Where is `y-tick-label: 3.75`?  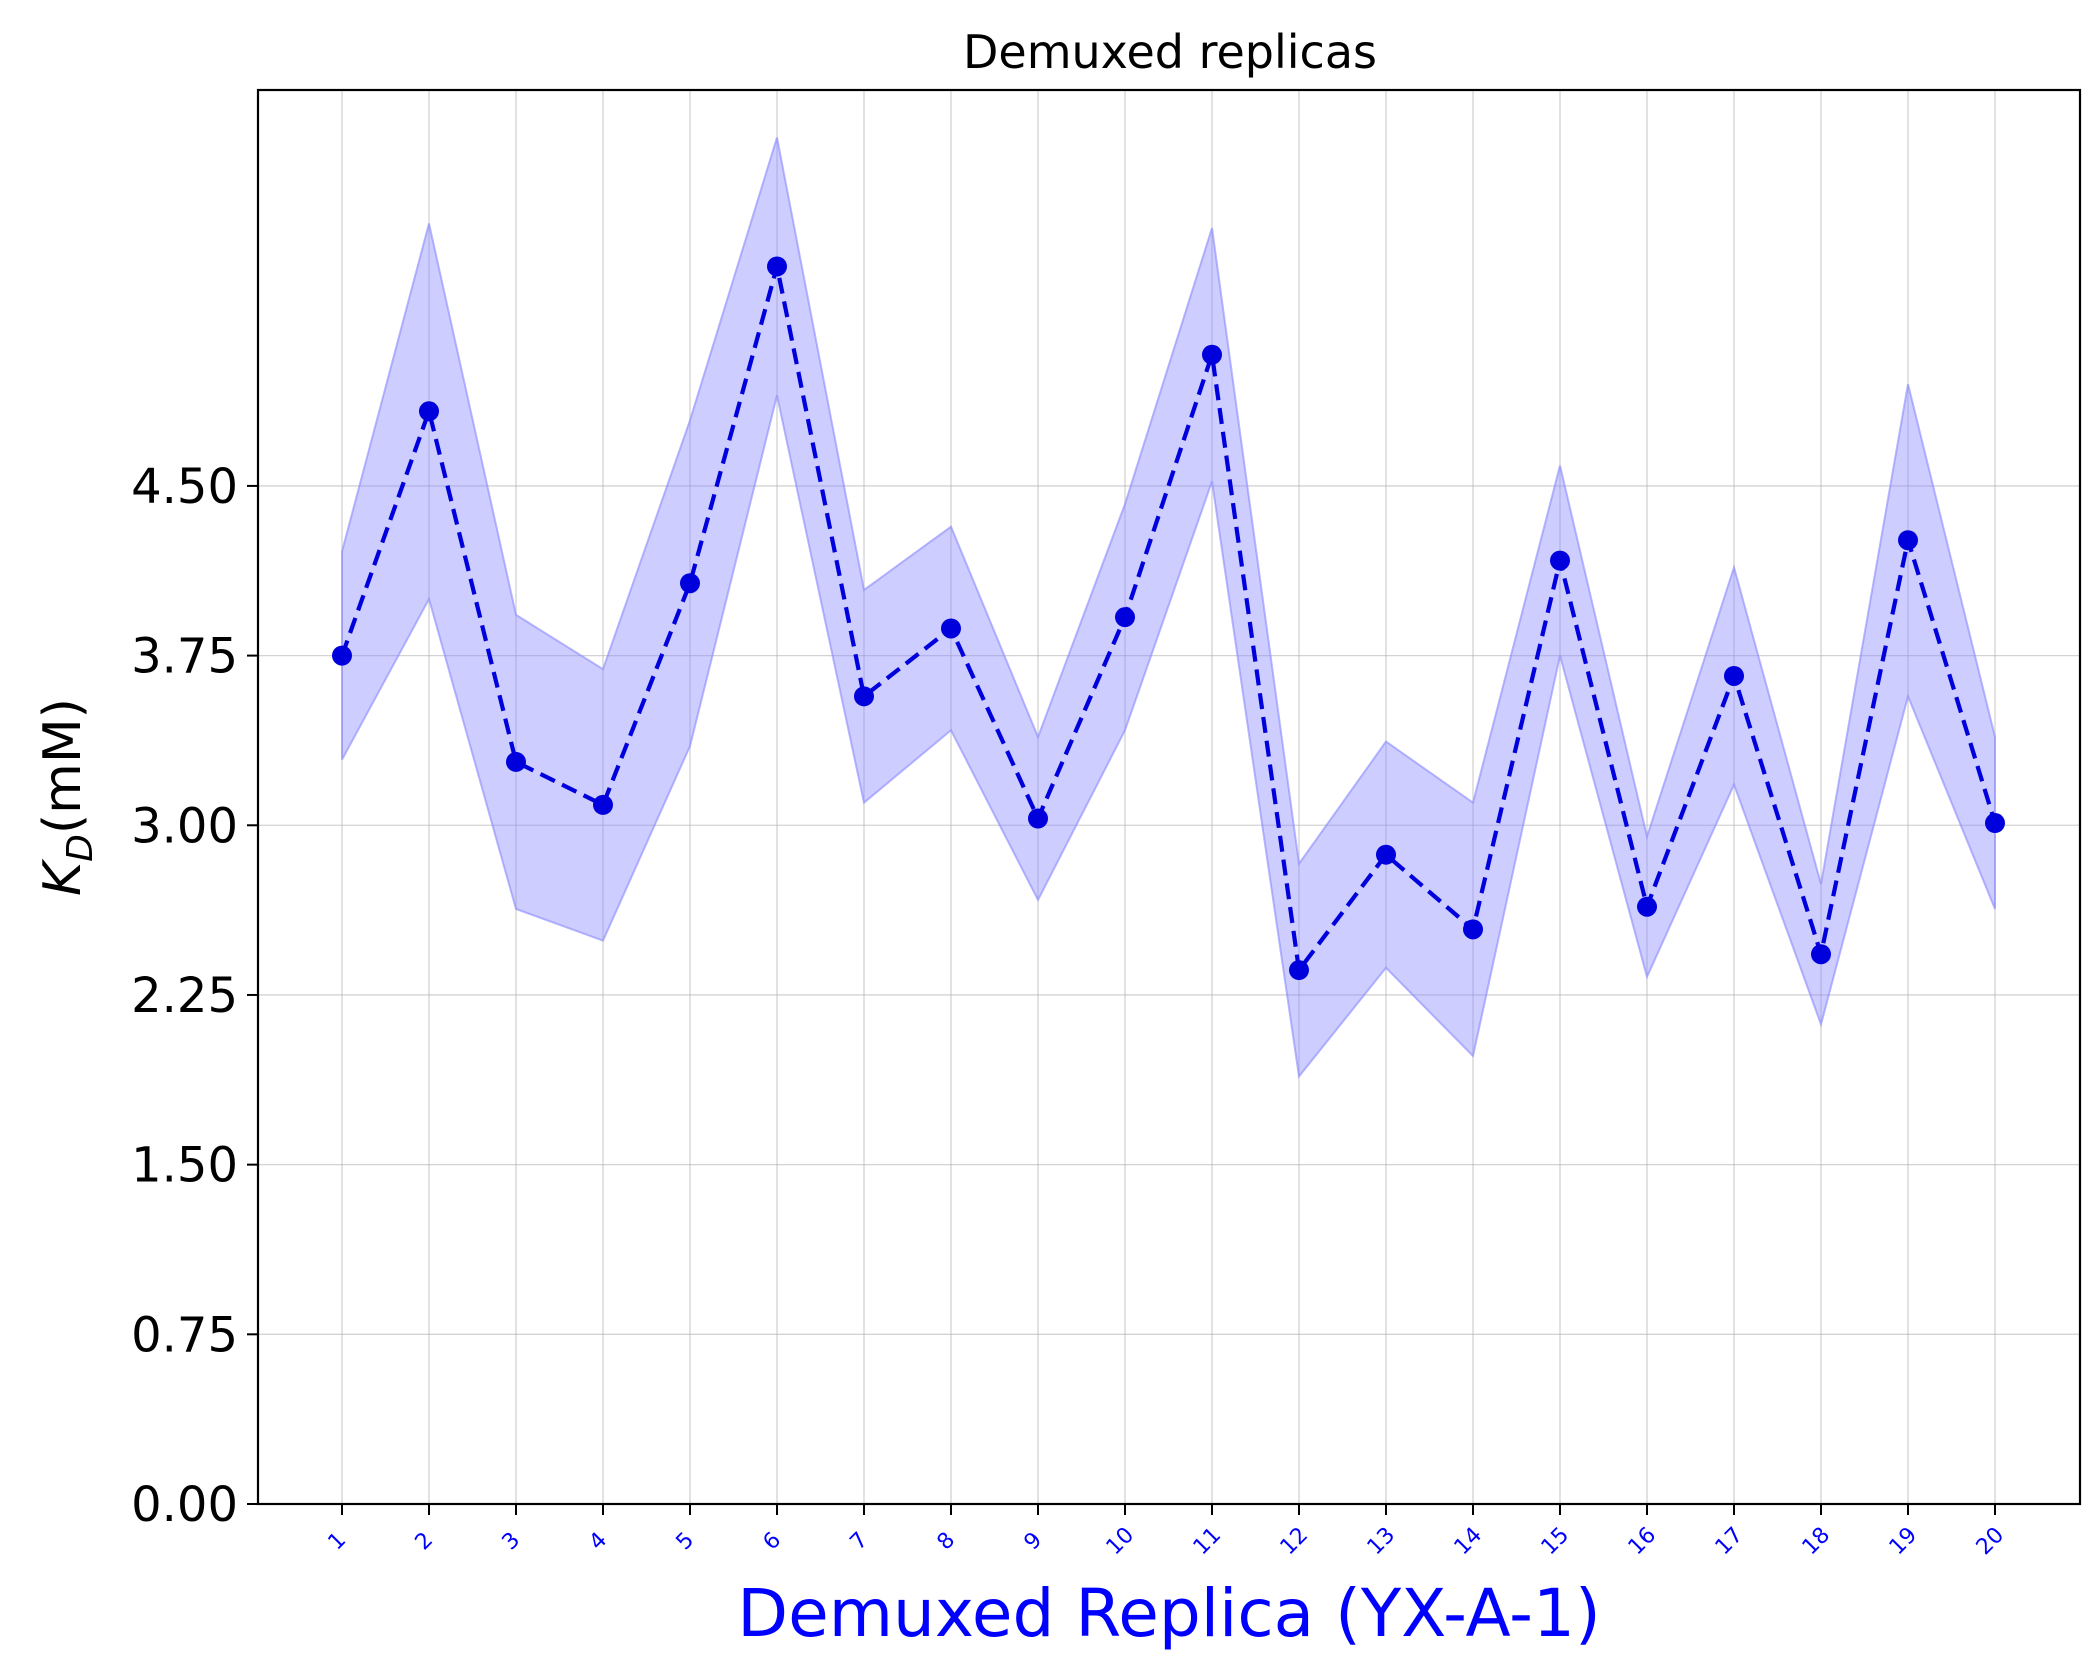
y-tick-label: 3.75 is located at coordinates (184, 657).